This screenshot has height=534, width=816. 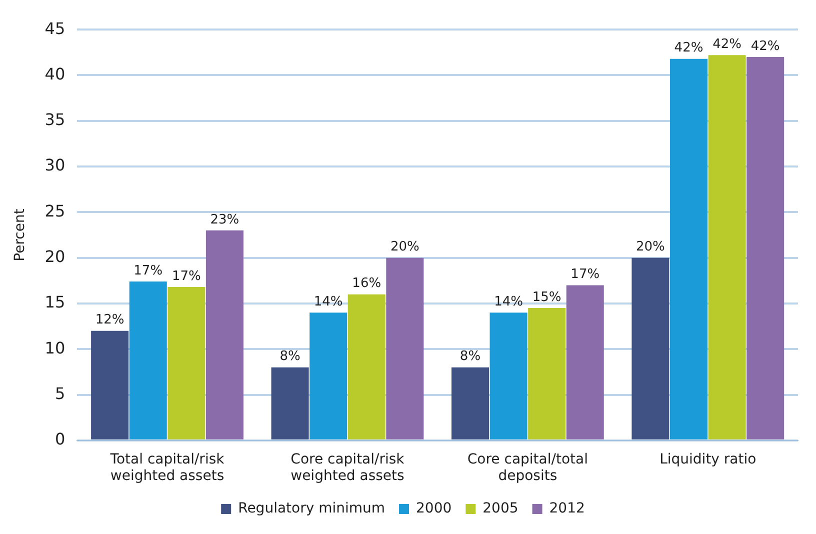 What do you see at coordinates (55, 302) in the screenshot?
I see `y-tick-label: 15` at bounding box center [55, 302].